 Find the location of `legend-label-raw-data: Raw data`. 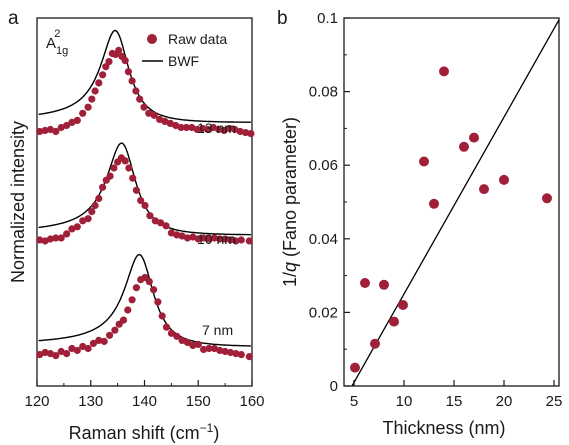

legend-label-raw-data: Raw data is located at coordinates (197, 39).